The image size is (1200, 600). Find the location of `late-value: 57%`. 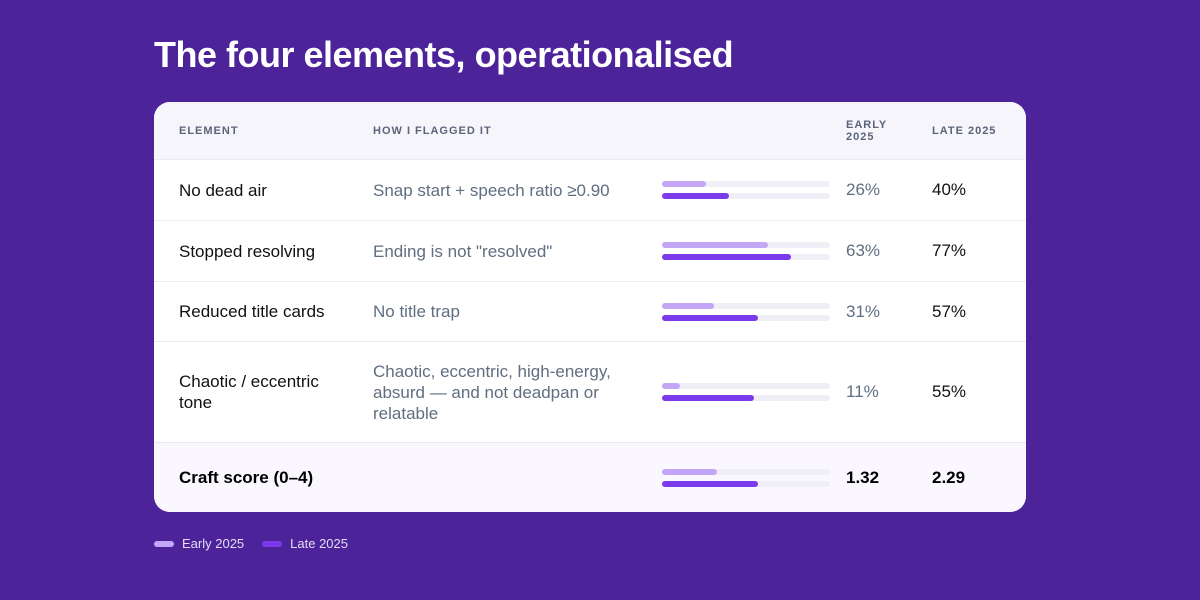

late-value: 57% is located at coordinates (949, 311).